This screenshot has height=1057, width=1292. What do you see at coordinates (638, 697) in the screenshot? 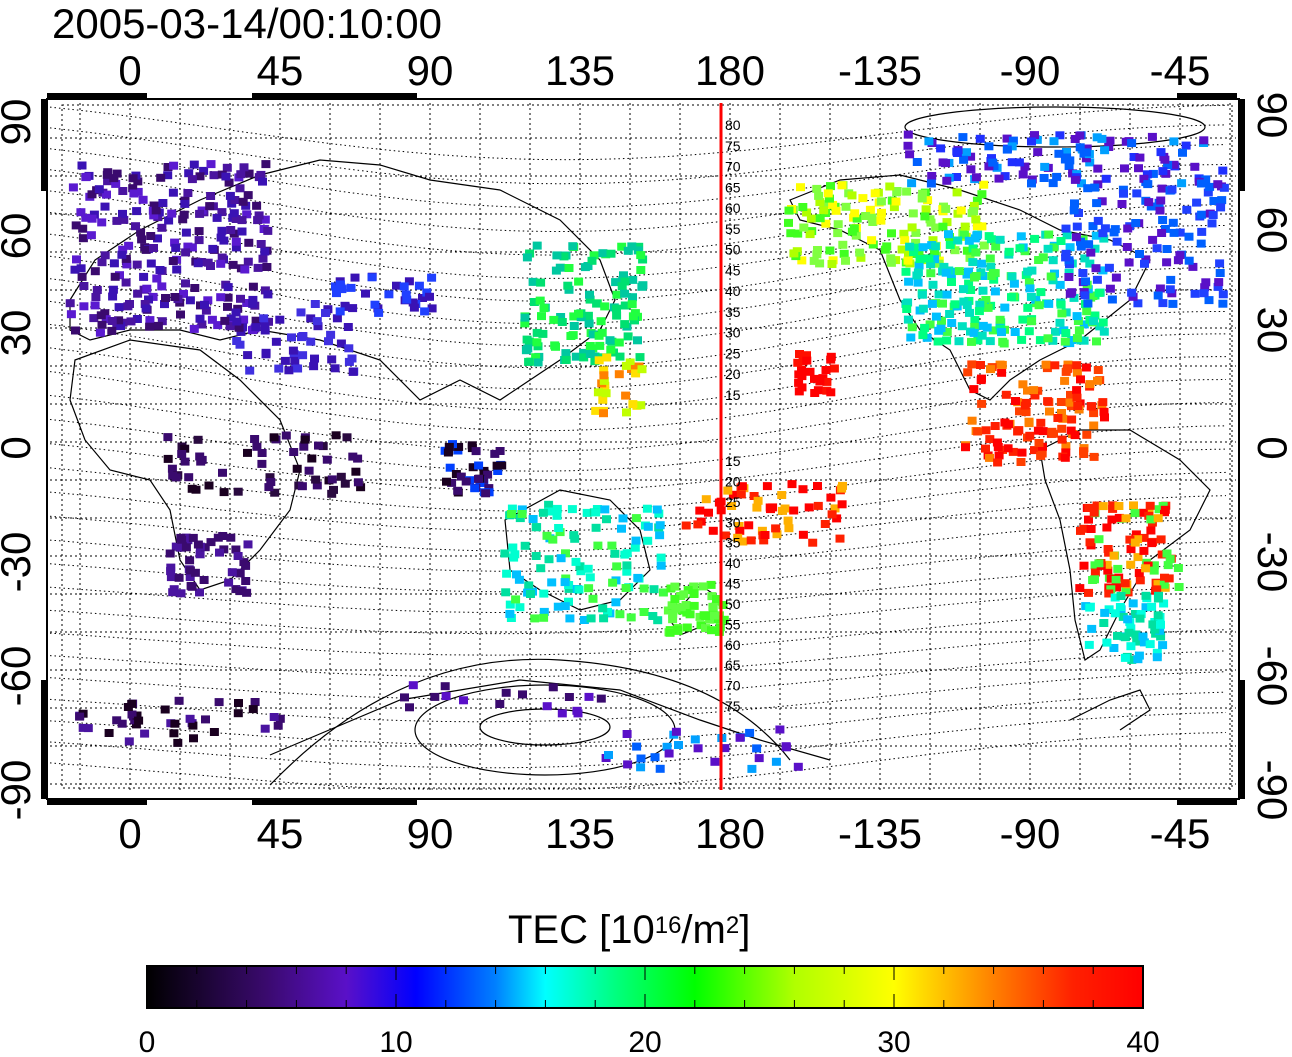
I see `mag-lat-line` at bounding box center [638, 697].